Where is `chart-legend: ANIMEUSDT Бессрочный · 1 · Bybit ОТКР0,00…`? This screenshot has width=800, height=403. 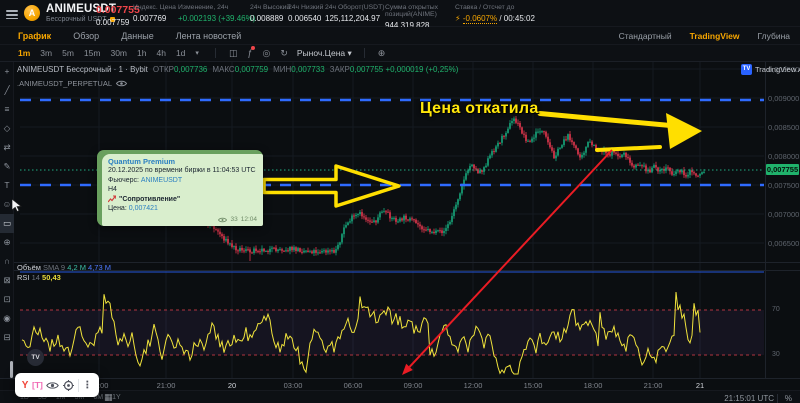 chart-legend: ANIMEUSDT Бессрочный · 1 · Bybit ОТКР0,00… is located at coordinates (238, 69).